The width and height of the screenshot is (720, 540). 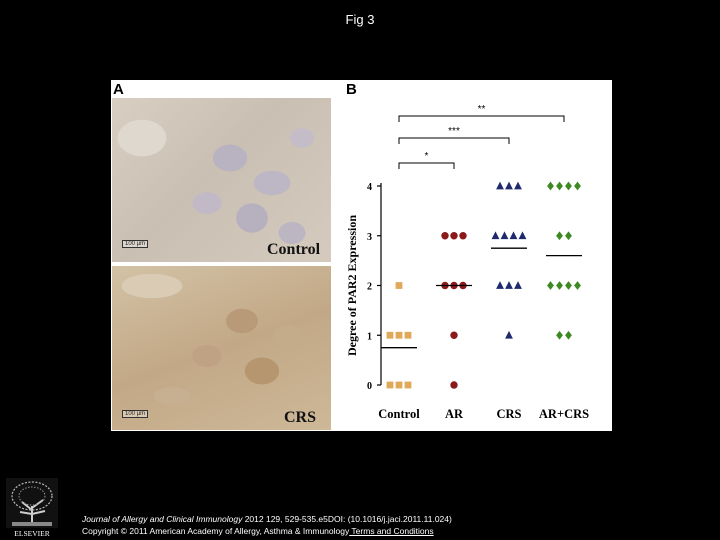 What do you see at coordinates (508, 414) in the screenshot?
I see `x-category-label: CRS` at bounding box center [508, 414].